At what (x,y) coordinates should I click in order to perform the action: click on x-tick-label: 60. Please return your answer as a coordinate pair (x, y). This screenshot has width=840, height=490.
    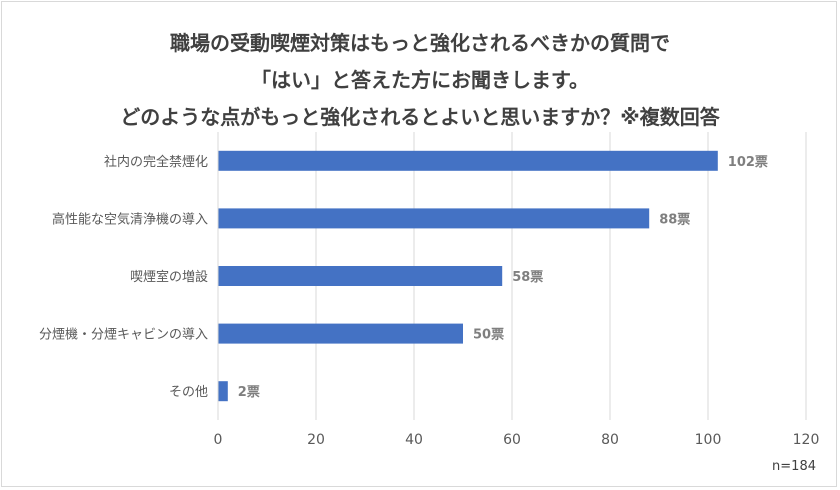
    Looking at the image, I should click on (512, 440).